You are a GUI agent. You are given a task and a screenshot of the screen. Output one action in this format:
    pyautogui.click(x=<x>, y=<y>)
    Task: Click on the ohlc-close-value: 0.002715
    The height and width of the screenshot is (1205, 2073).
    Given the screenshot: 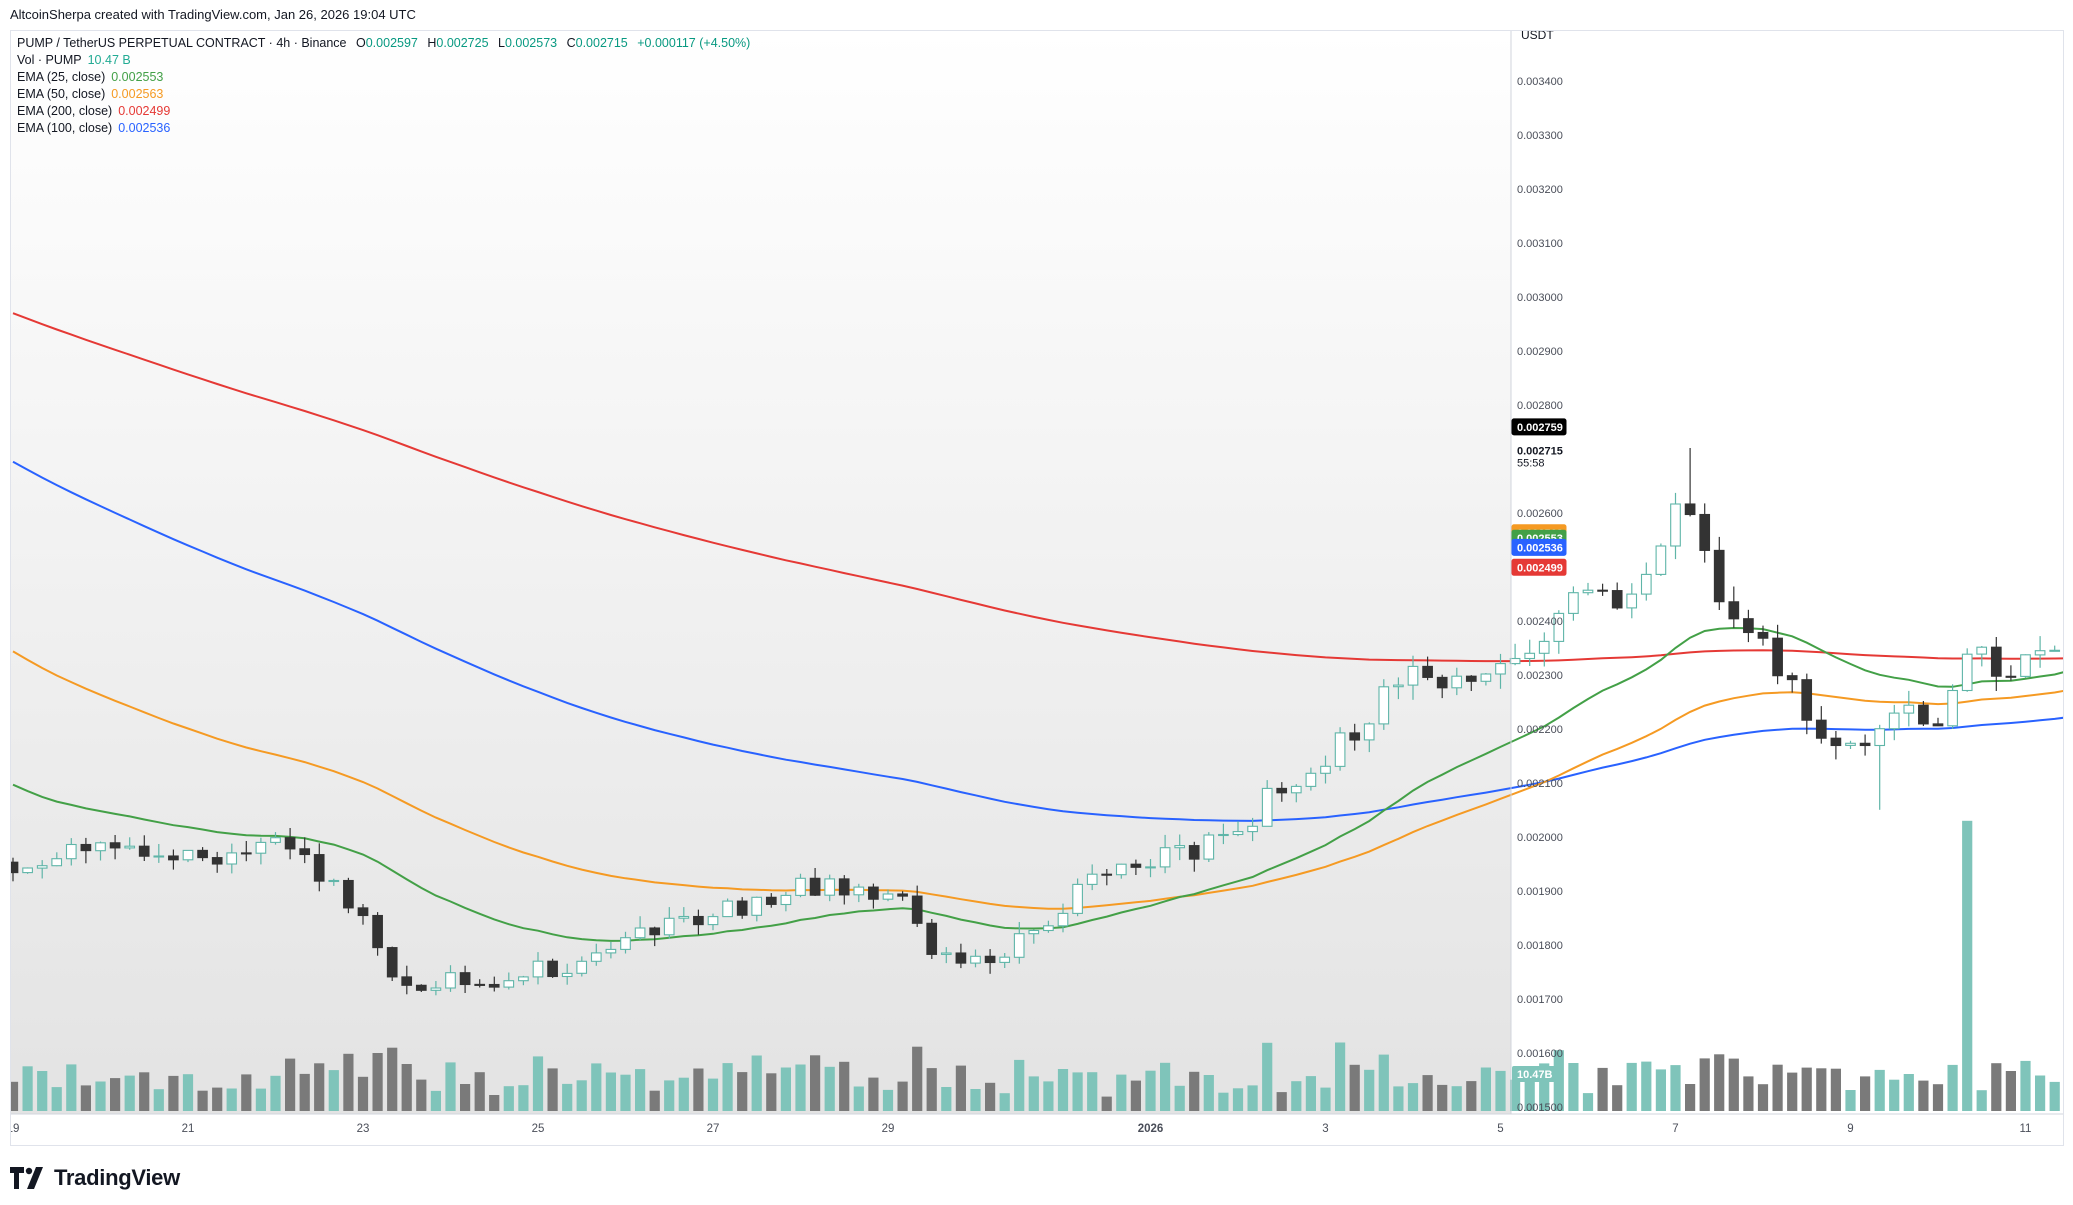 What is the action you would take?
    pyautogui.click(x=601, y=43)
    